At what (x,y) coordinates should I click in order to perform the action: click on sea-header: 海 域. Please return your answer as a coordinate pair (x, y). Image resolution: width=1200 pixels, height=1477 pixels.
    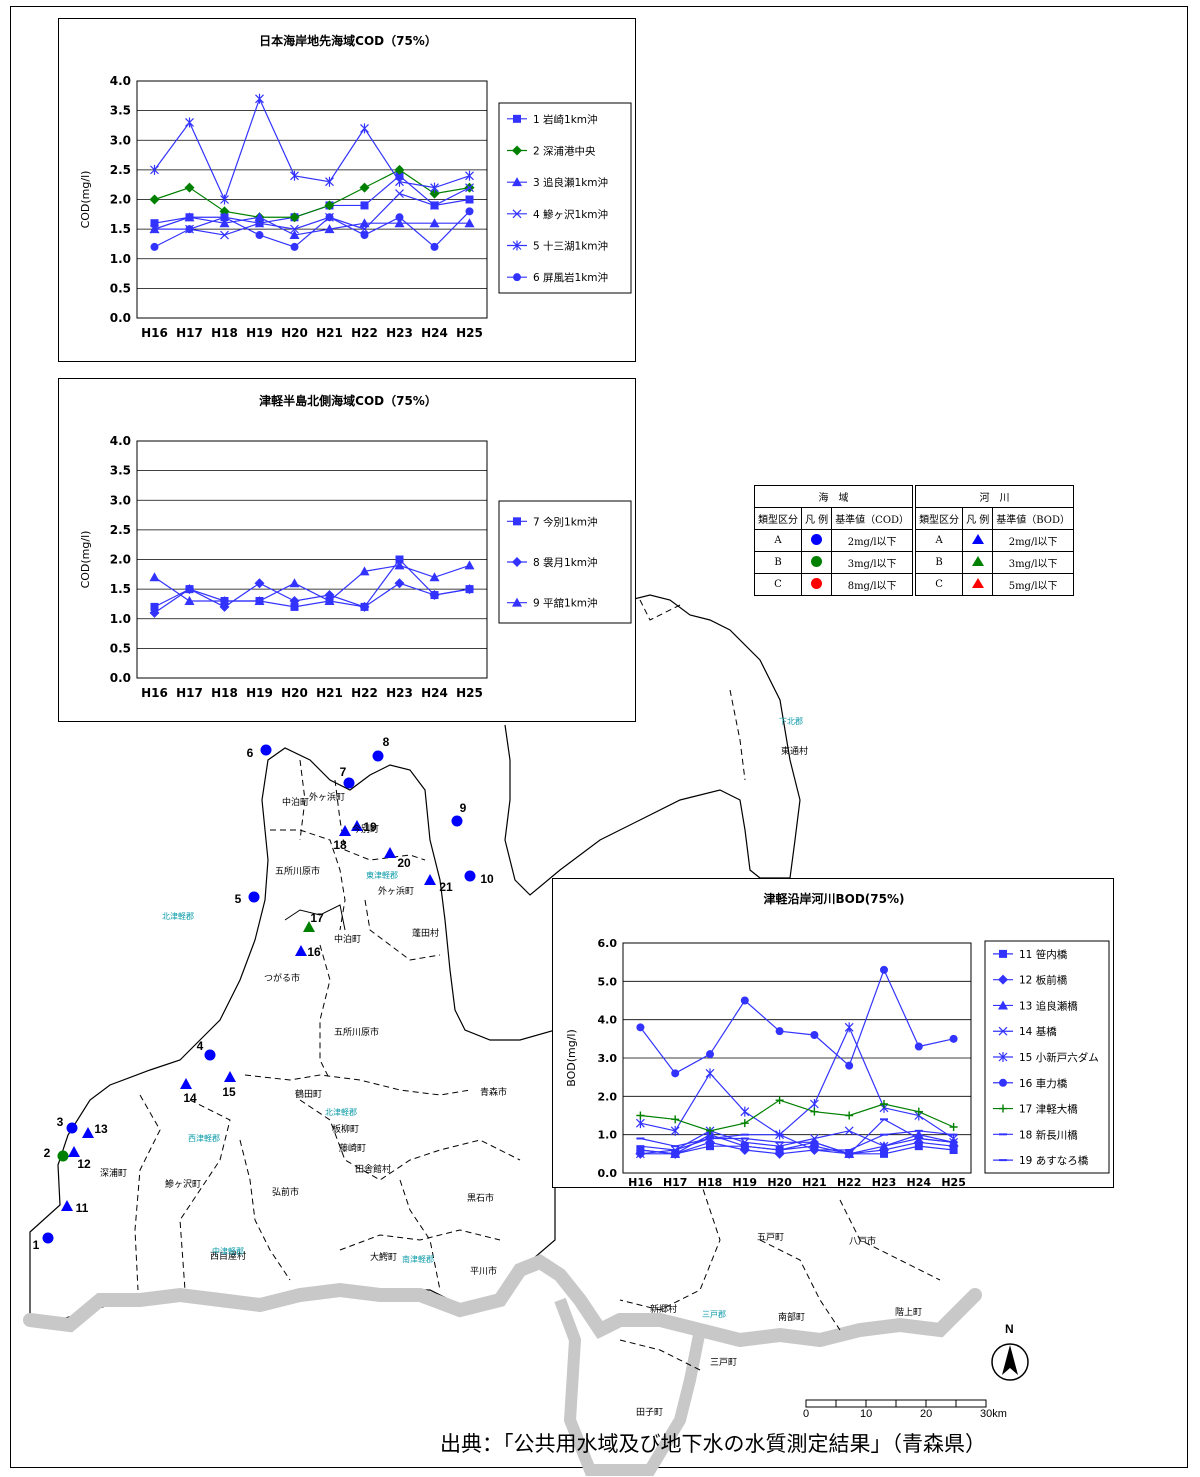
    Looking at the image, I should click on (833, 496).